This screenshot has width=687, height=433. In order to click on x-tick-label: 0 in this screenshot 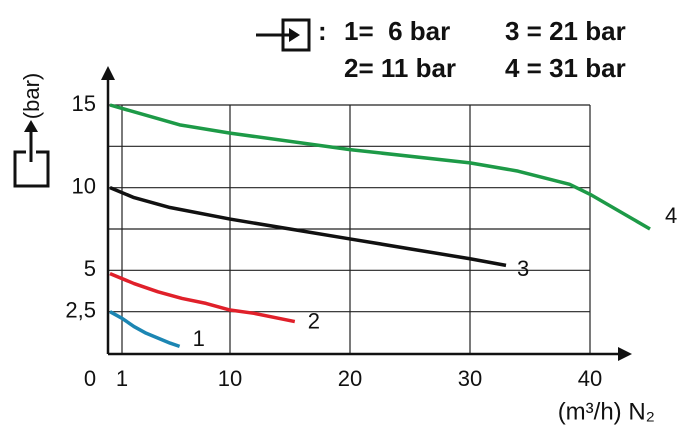, I will do `click(90, 378)`.